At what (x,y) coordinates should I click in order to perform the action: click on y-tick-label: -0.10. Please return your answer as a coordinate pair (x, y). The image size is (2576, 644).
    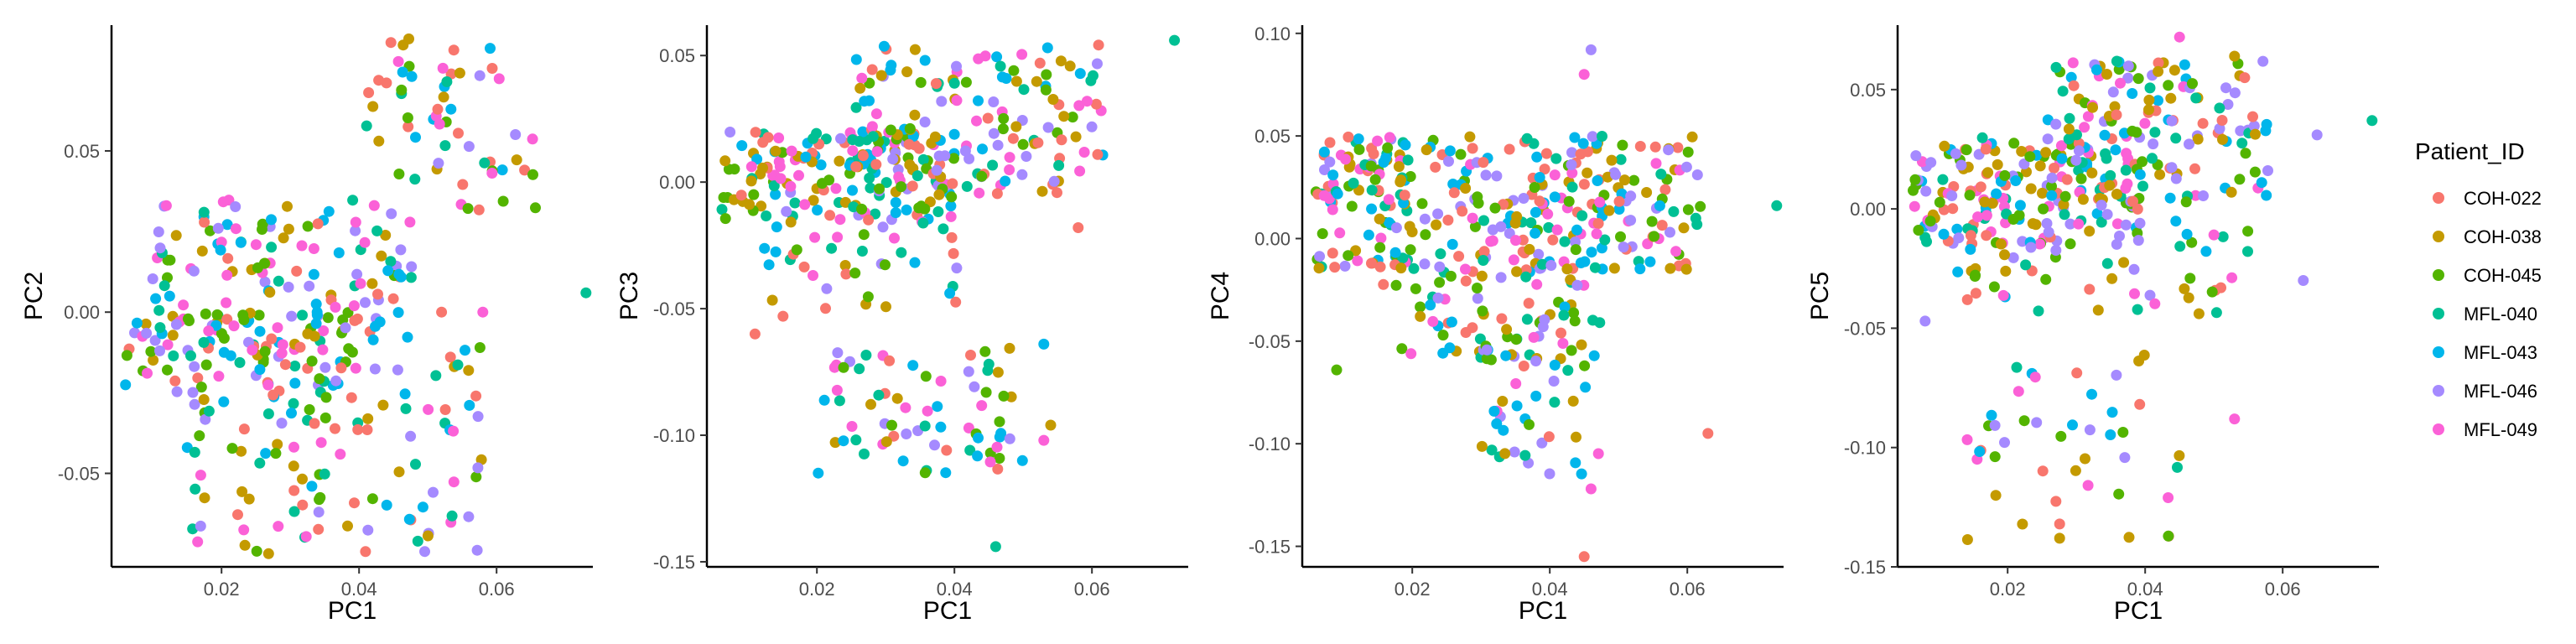
    Looking at the image, I should click on (1865, 448).